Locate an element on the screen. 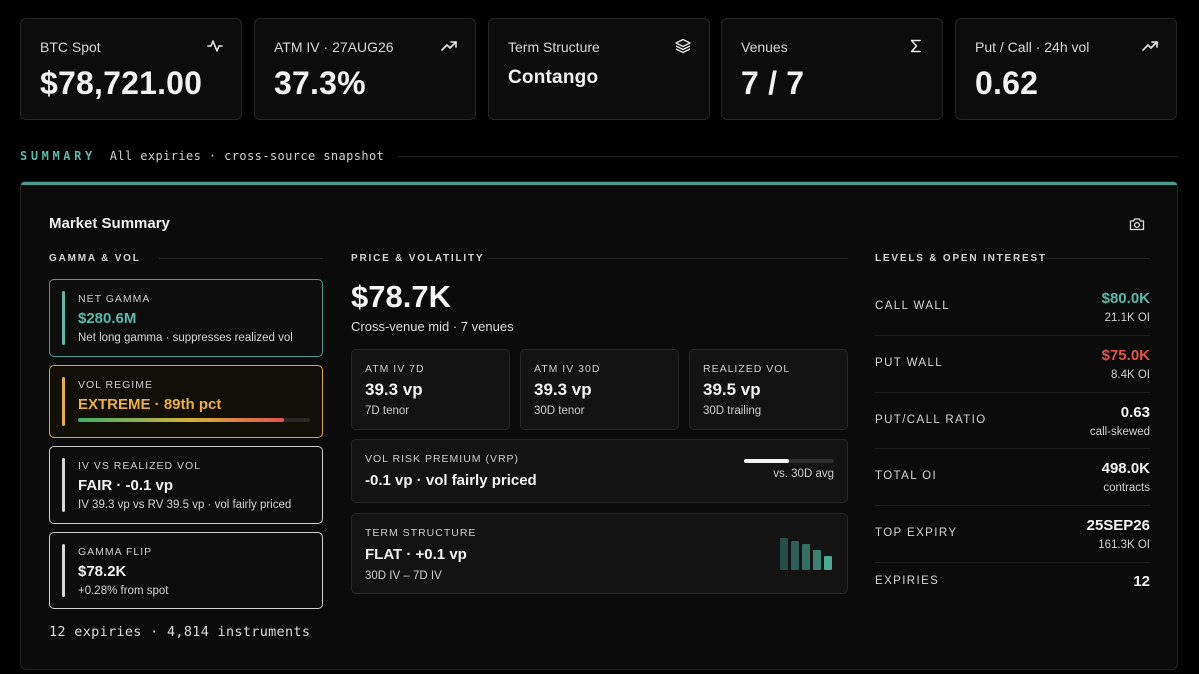 This screenshot has width=1199, height=674. sigma-icon is located at coordinates (915, 46).